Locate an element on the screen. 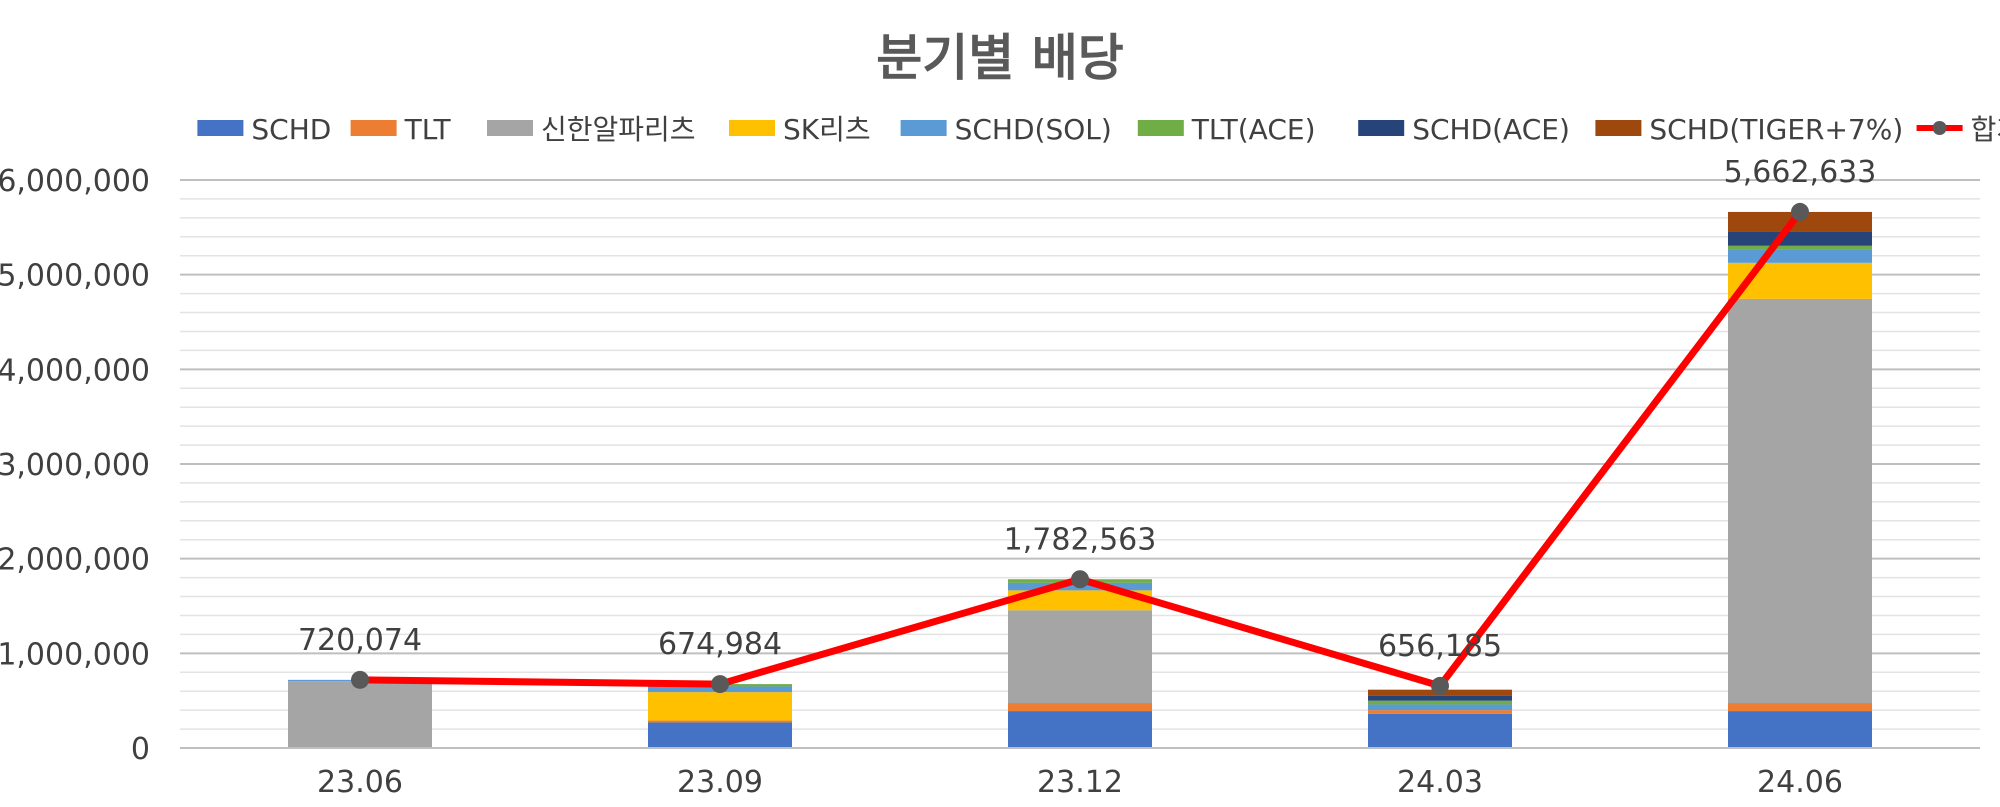 This screenshot has width=2000, height=807. total-data-label: 5,662,633 is located at coordinates (1800, 172).